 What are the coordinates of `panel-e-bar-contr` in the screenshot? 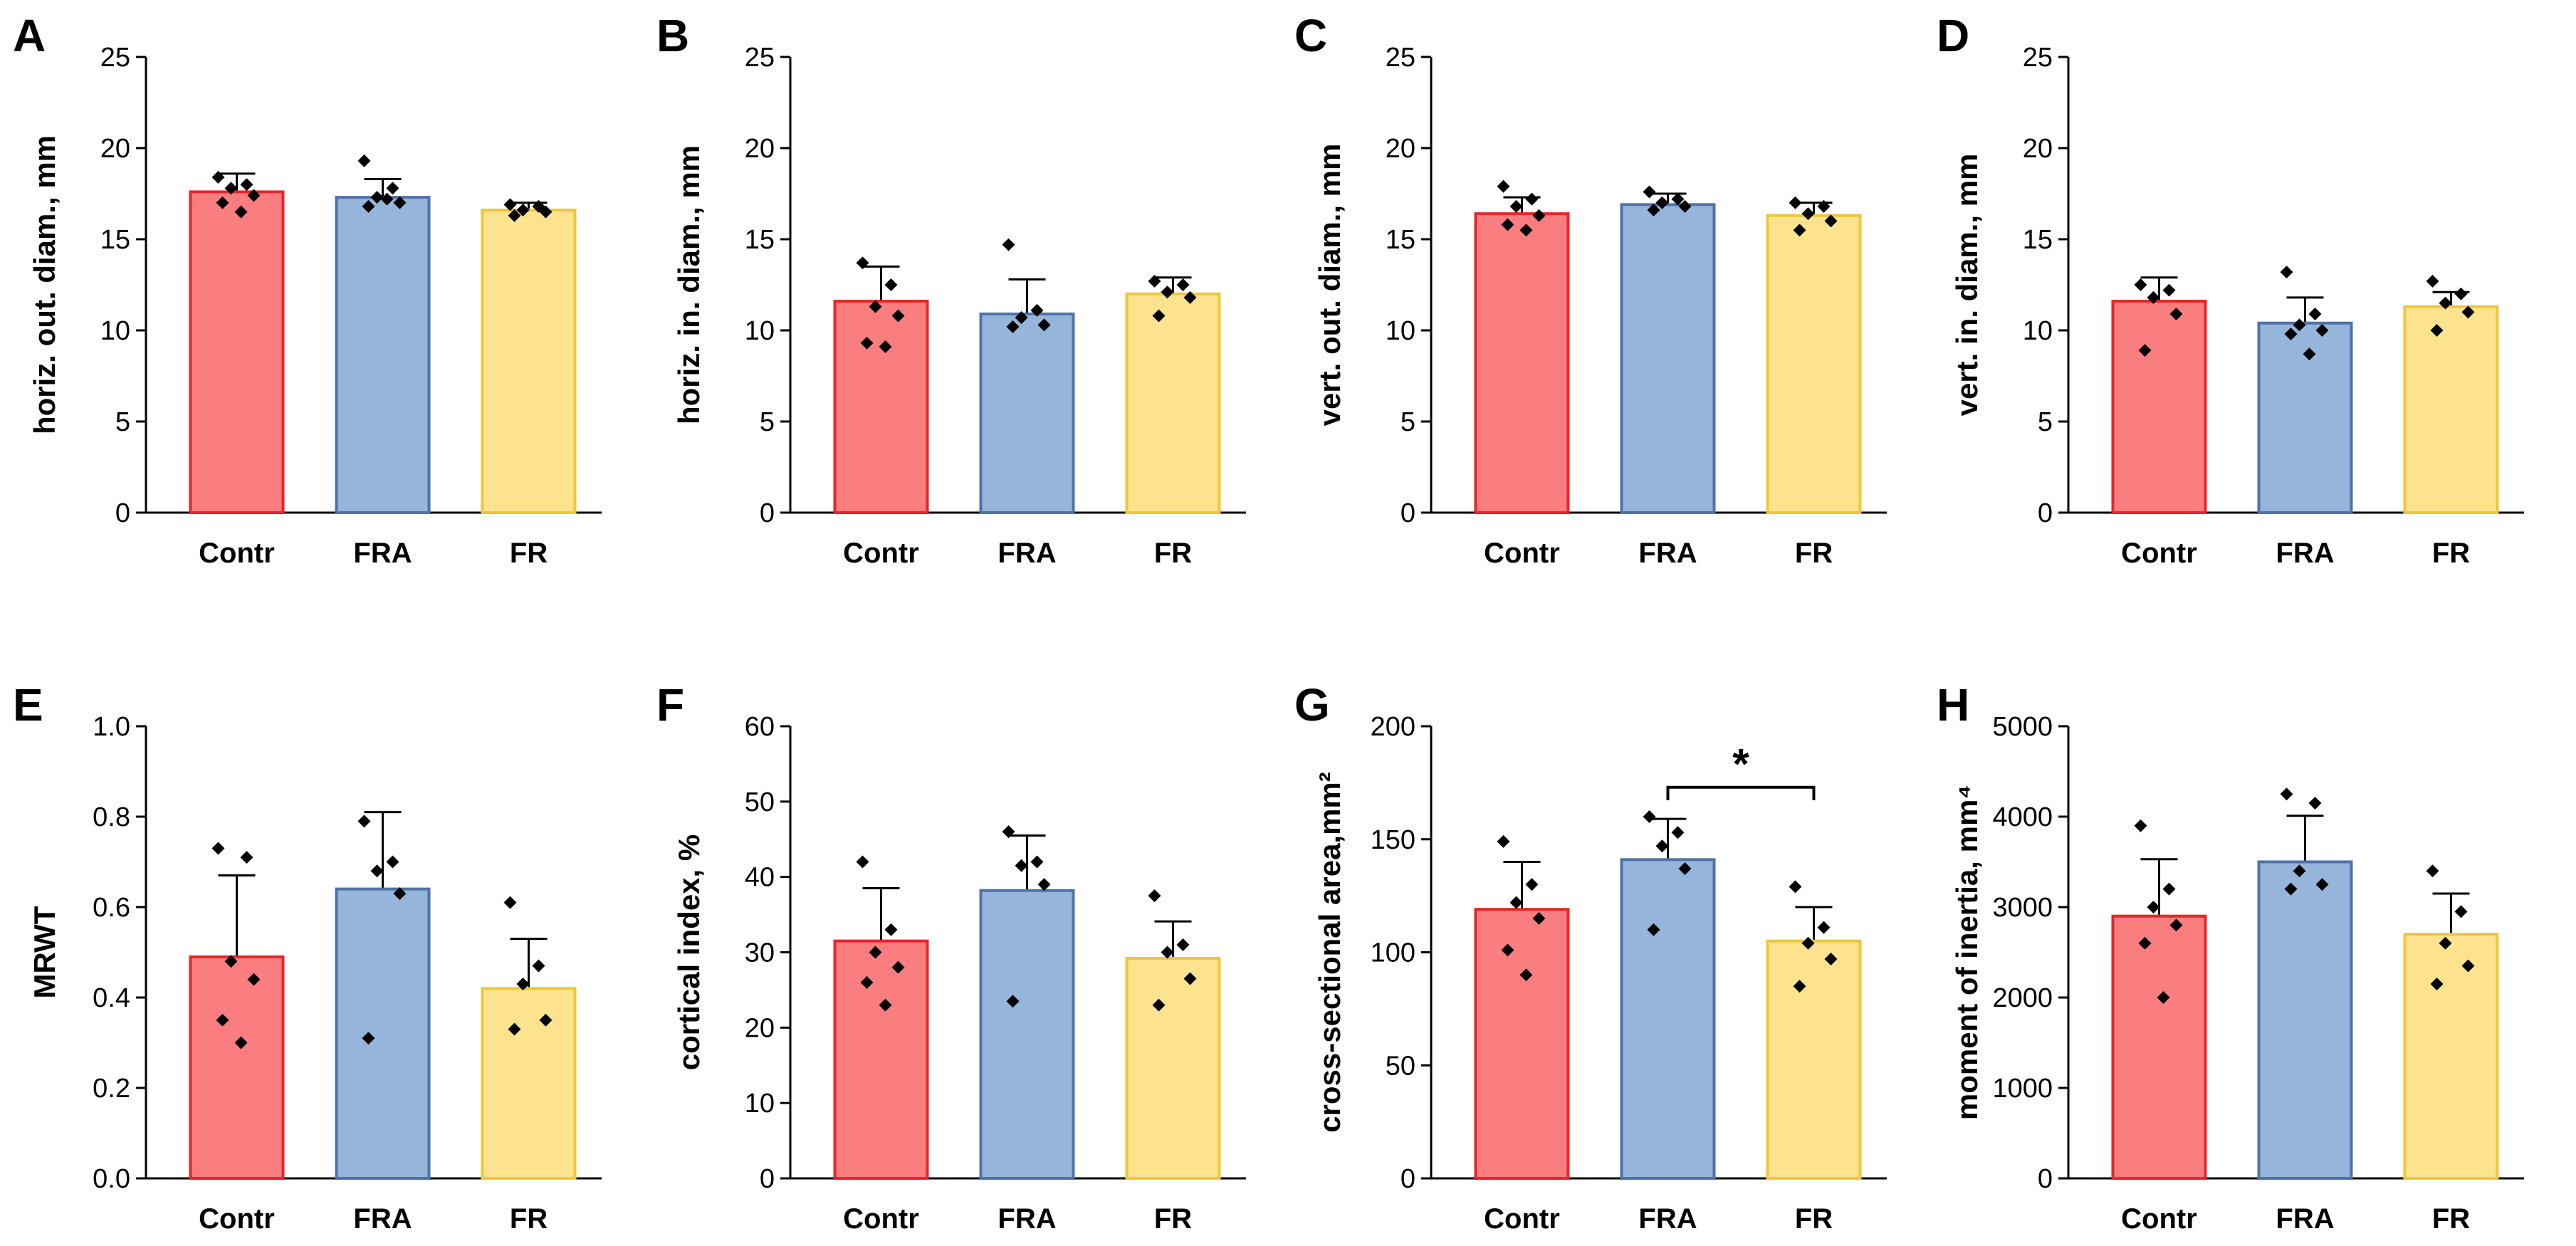 It's located at (237, 1067).